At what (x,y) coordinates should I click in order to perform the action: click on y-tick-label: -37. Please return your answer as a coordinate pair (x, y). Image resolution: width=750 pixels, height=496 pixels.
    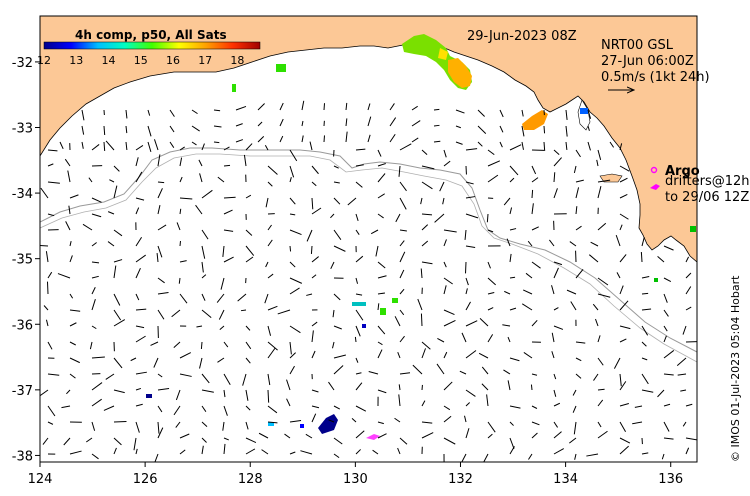
    Looking at the image, I should click on (22, 391).